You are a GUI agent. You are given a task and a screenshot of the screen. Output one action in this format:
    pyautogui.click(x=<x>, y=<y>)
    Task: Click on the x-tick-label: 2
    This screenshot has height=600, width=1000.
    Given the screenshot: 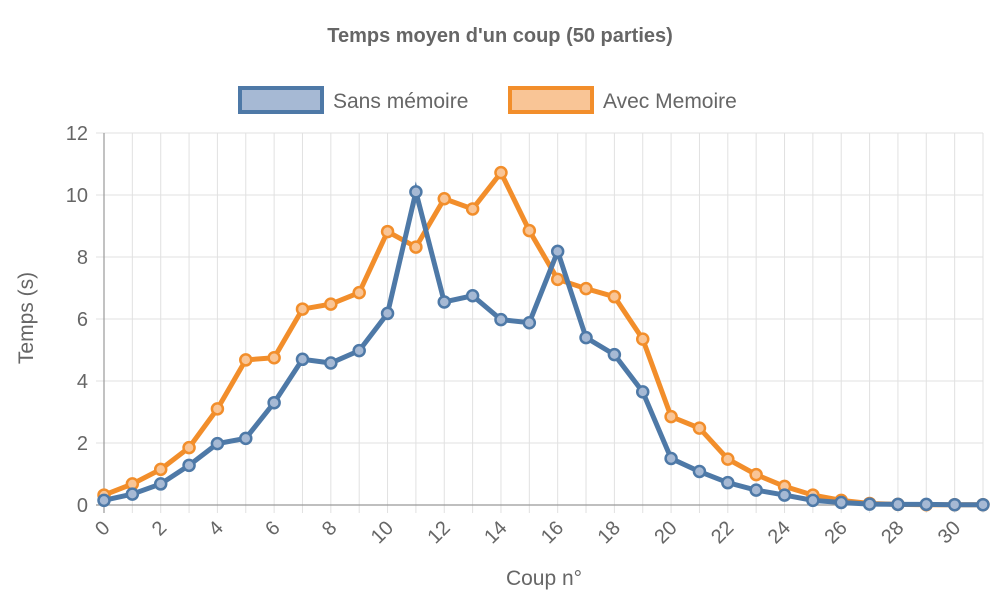 What is the action you would take?
    pyautogui.click(x=159, y=528)
    